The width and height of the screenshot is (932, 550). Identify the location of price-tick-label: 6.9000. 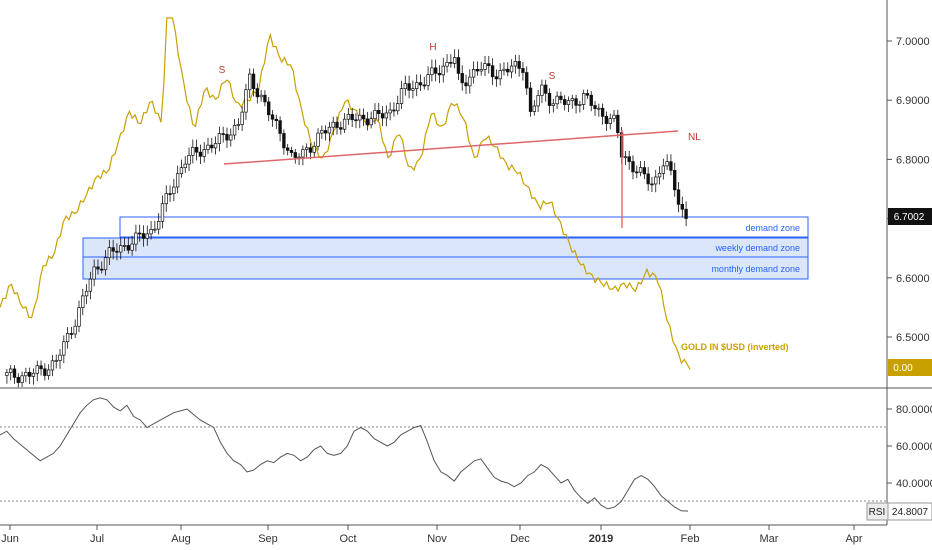
(913, 101).